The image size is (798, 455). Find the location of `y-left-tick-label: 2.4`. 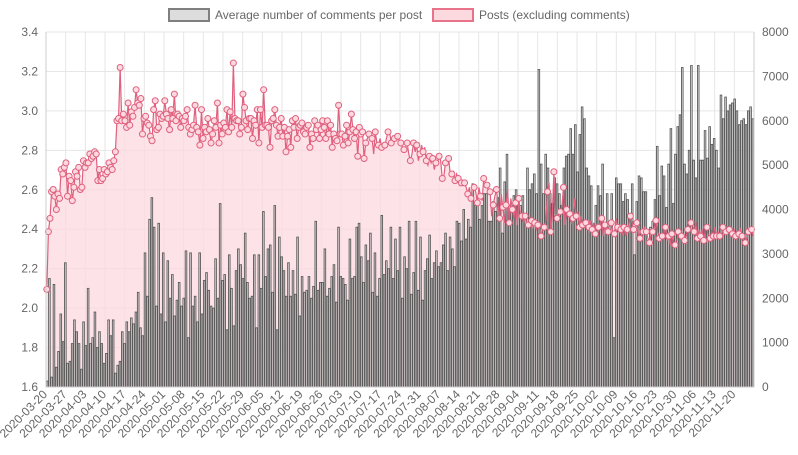

y-left-tick-label: 2.4 is located at coordinates (29, 229).